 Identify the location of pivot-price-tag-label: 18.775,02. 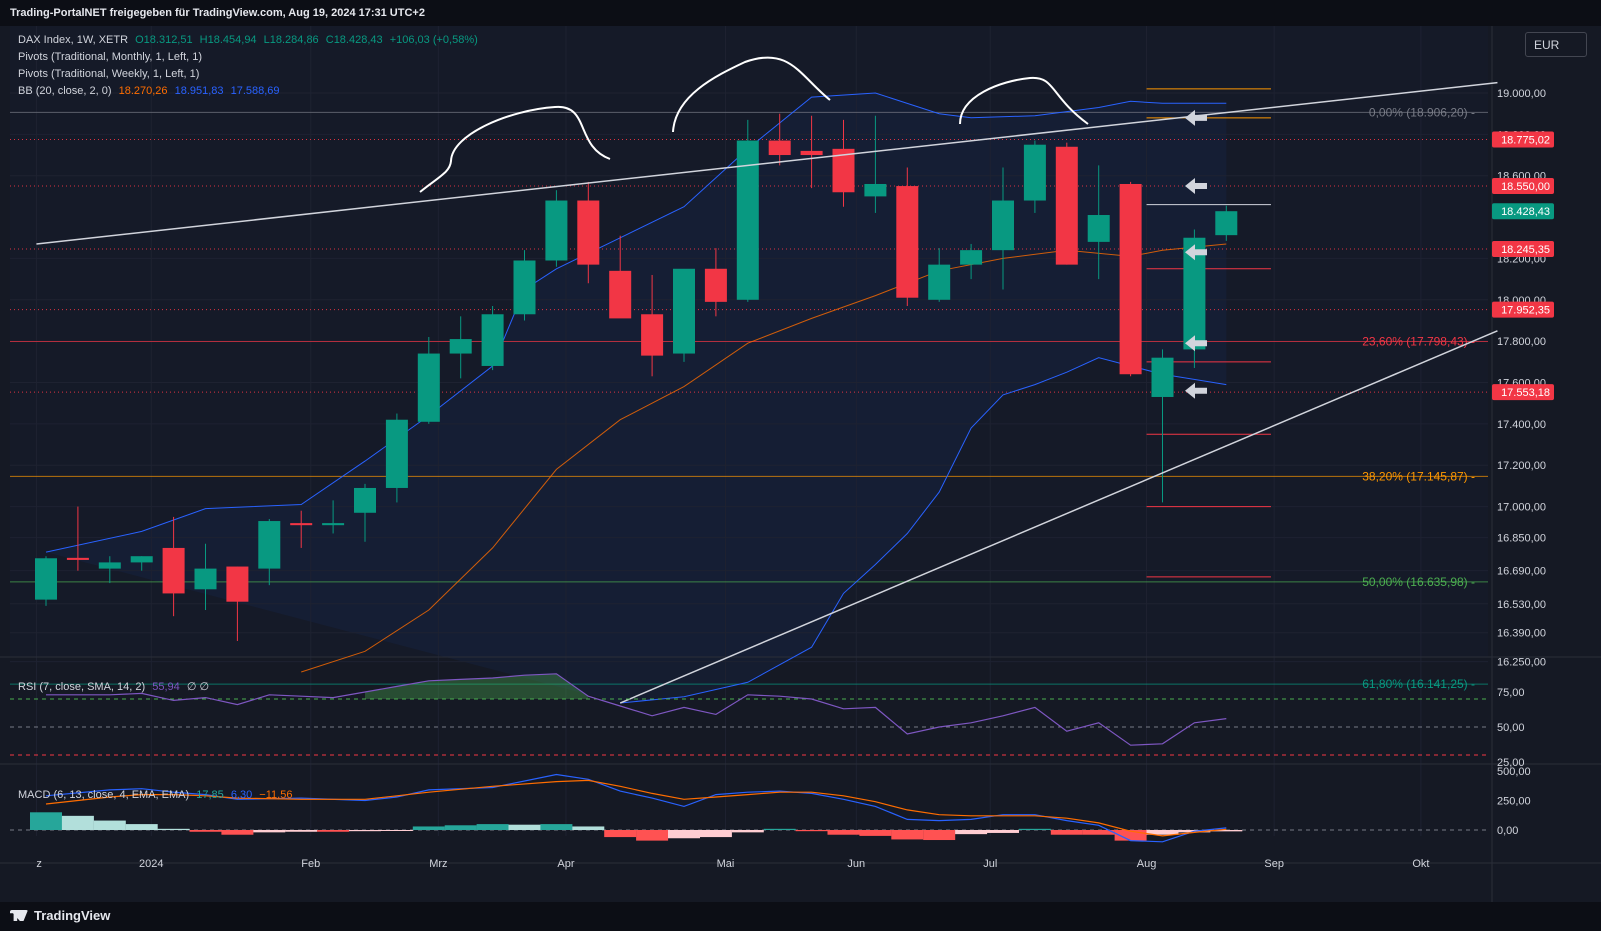
(1525, 141).